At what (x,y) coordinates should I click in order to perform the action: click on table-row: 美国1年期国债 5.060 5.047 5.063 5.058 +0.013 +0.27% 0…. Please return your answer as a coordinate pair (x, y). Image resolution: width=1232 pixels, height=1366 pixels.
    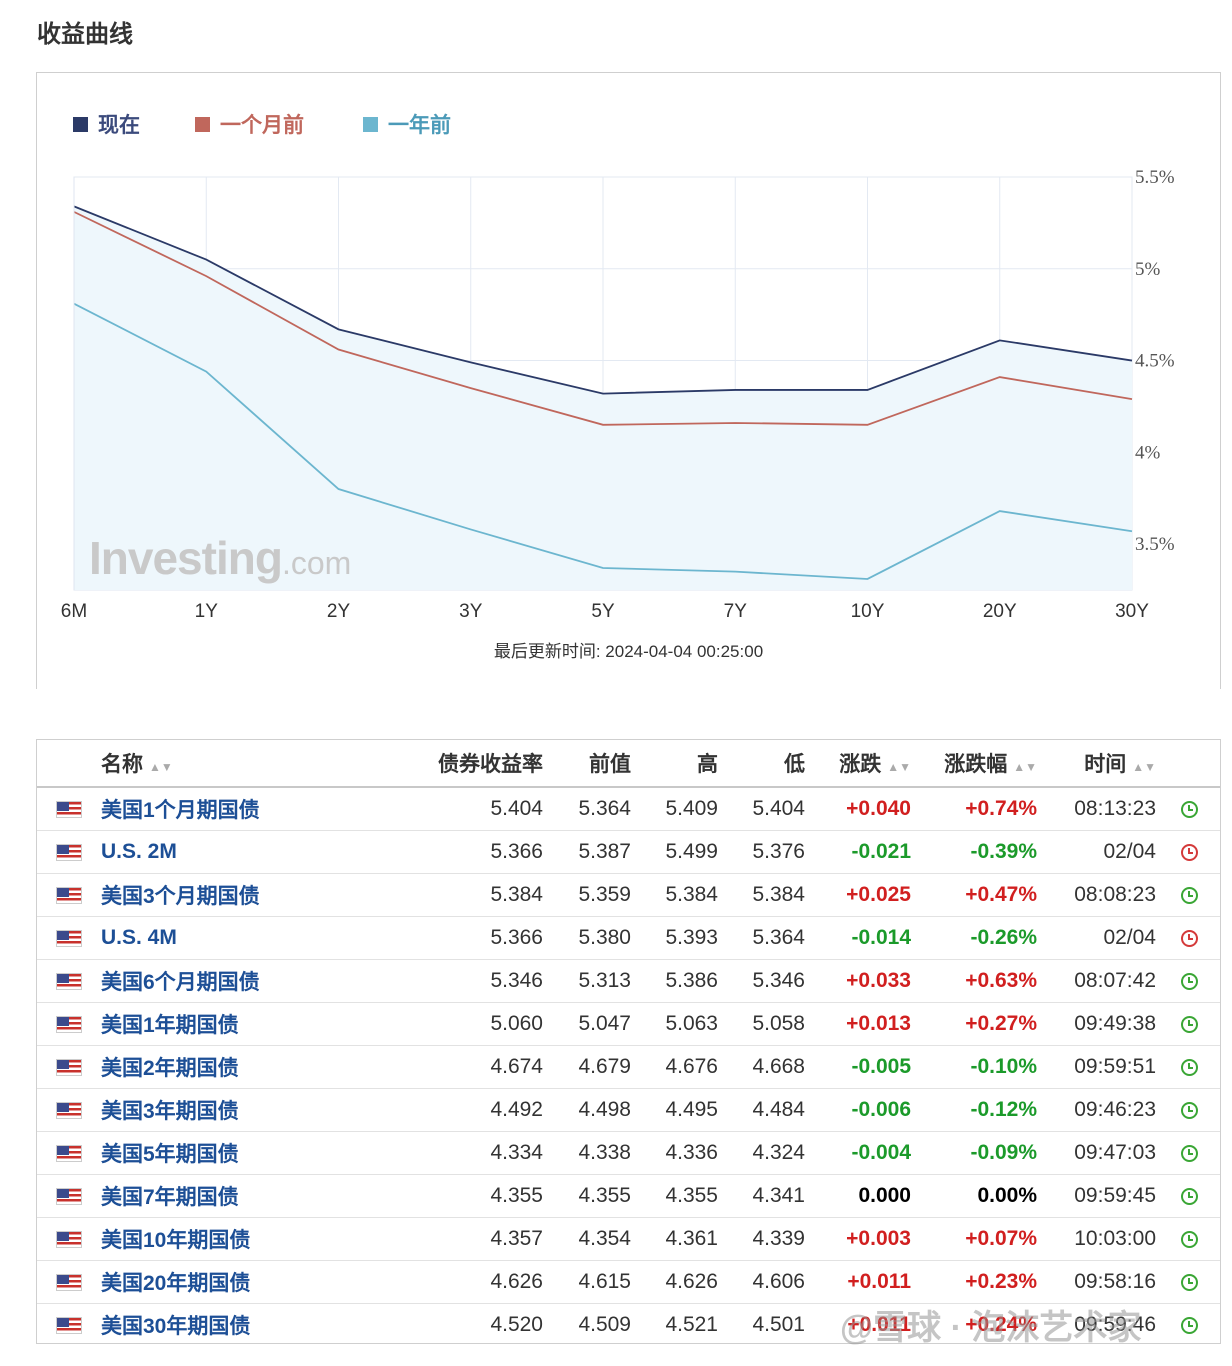
    Looking at the image, I should click on (628, 1024).